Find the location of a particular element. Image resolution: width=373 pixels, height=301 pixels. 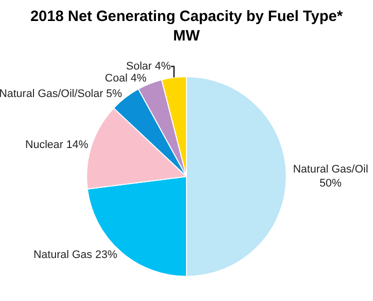

slice-label: Natural Gas/Oil is located at coordinates (330, 169).